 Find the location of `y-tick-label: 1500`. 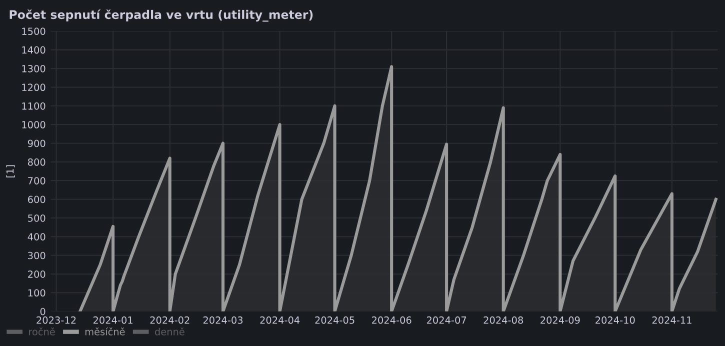

y-tick-label: 1500 is located at coordinates (34, 31).